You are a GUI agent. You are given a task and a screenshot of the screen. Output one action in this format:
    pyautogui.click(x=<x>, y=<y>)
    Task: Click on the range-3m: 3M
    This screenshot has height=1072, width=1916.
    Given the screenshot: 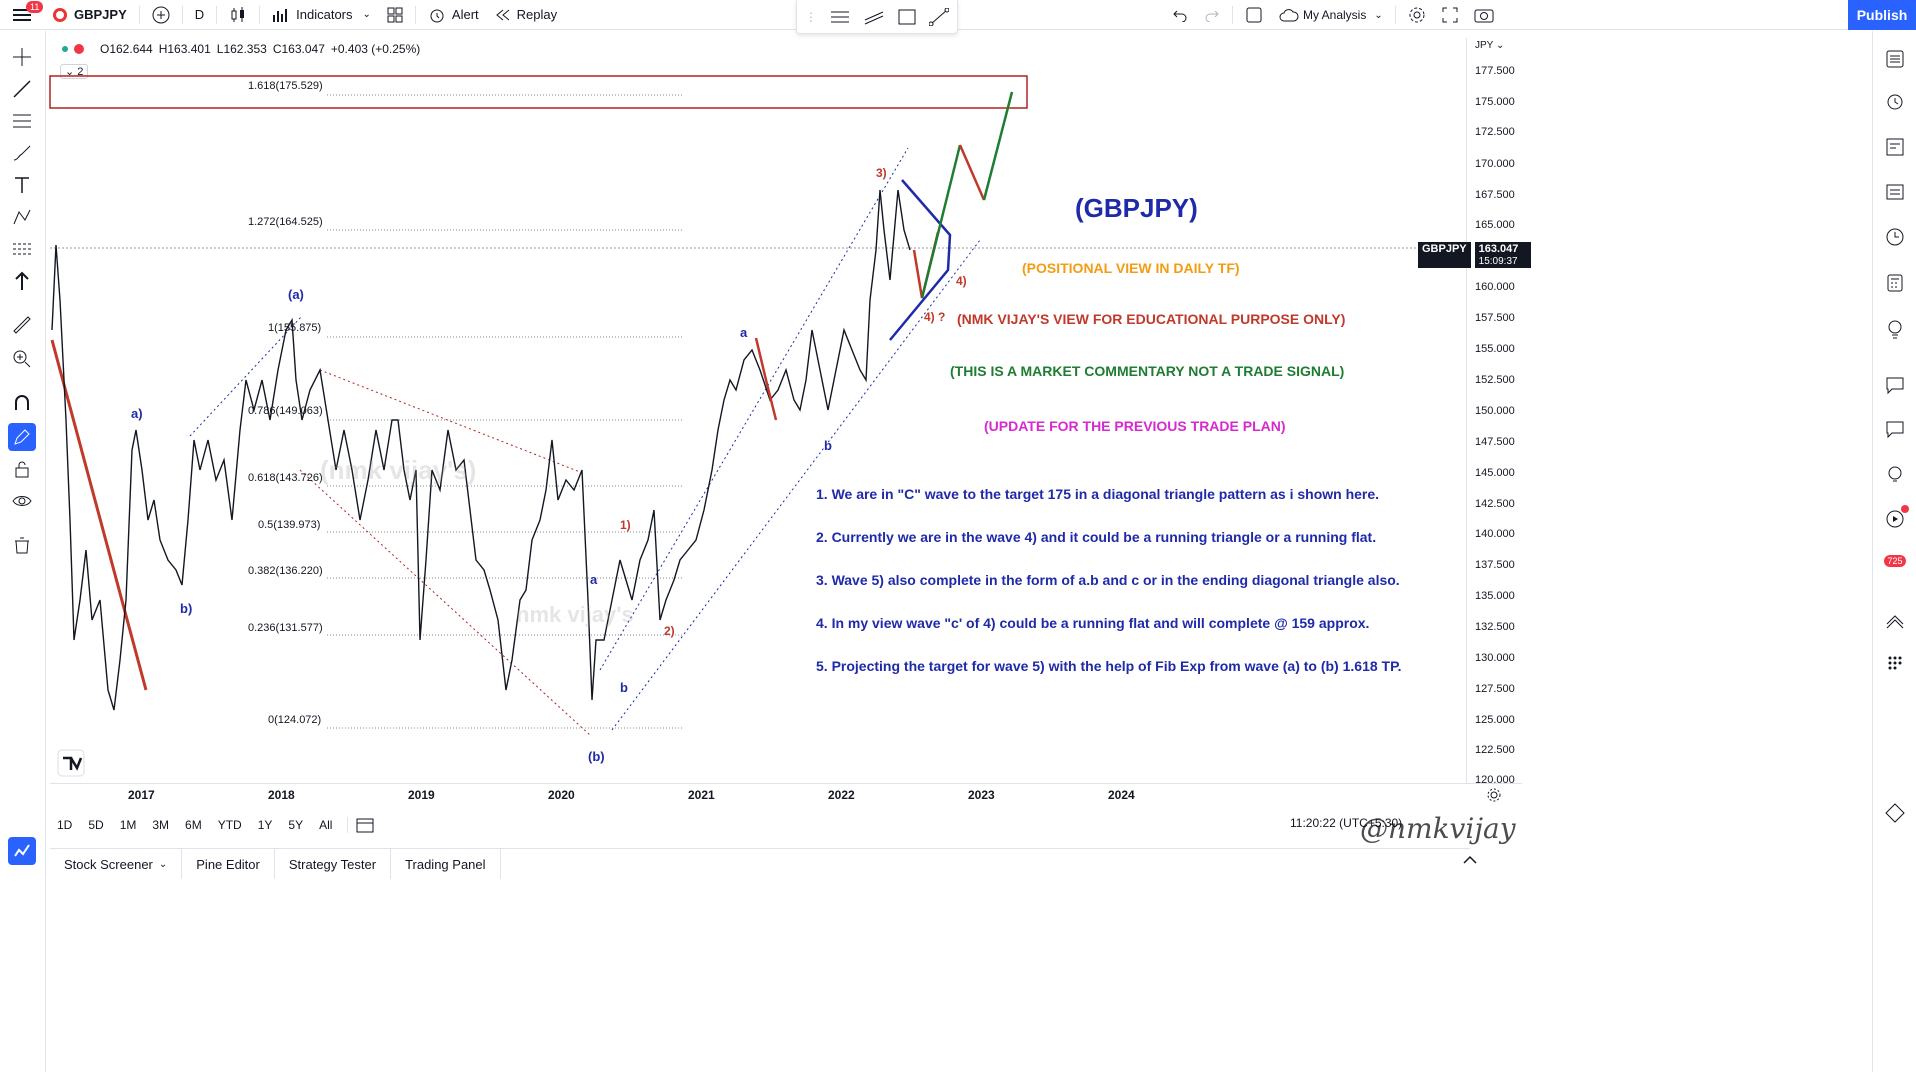 What is the action you would take?
    pyautogui.click(x=161, y=825)
    